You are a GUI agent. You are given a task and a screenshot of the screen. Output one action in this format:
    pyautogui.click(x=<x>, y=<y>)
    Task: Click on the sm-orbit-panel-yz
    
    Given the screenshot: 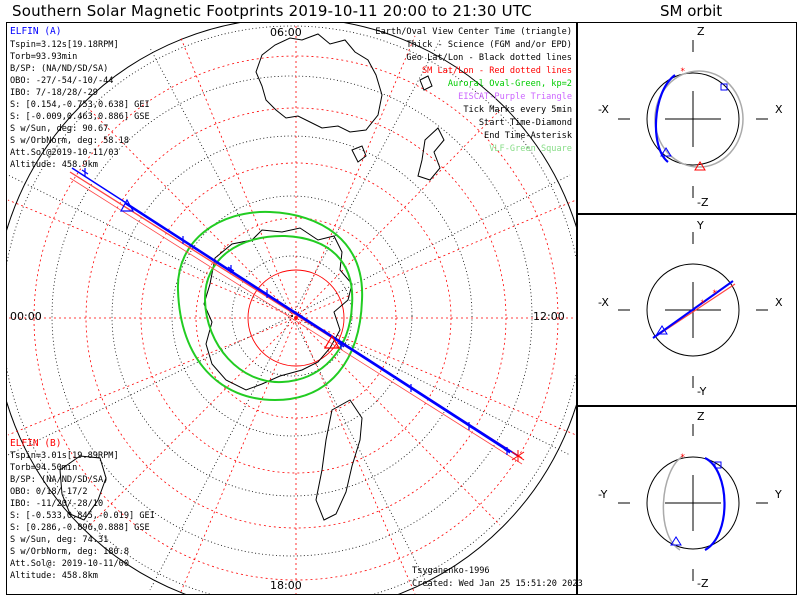 What is the action you would take?
    pyautogui.click(x=687, y=500)
    